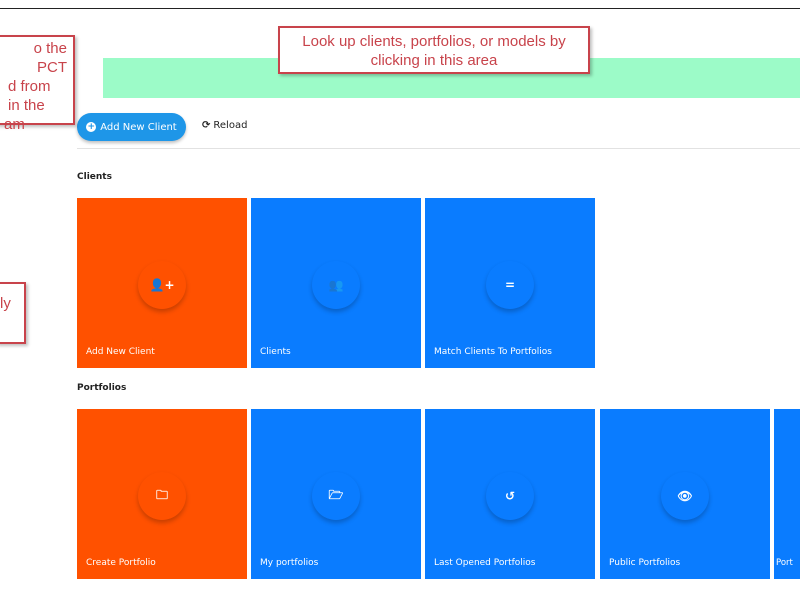  Describe the element at coordinates (289, 563) in the screenshot. I see `tile-label: My portfolios` at that location.